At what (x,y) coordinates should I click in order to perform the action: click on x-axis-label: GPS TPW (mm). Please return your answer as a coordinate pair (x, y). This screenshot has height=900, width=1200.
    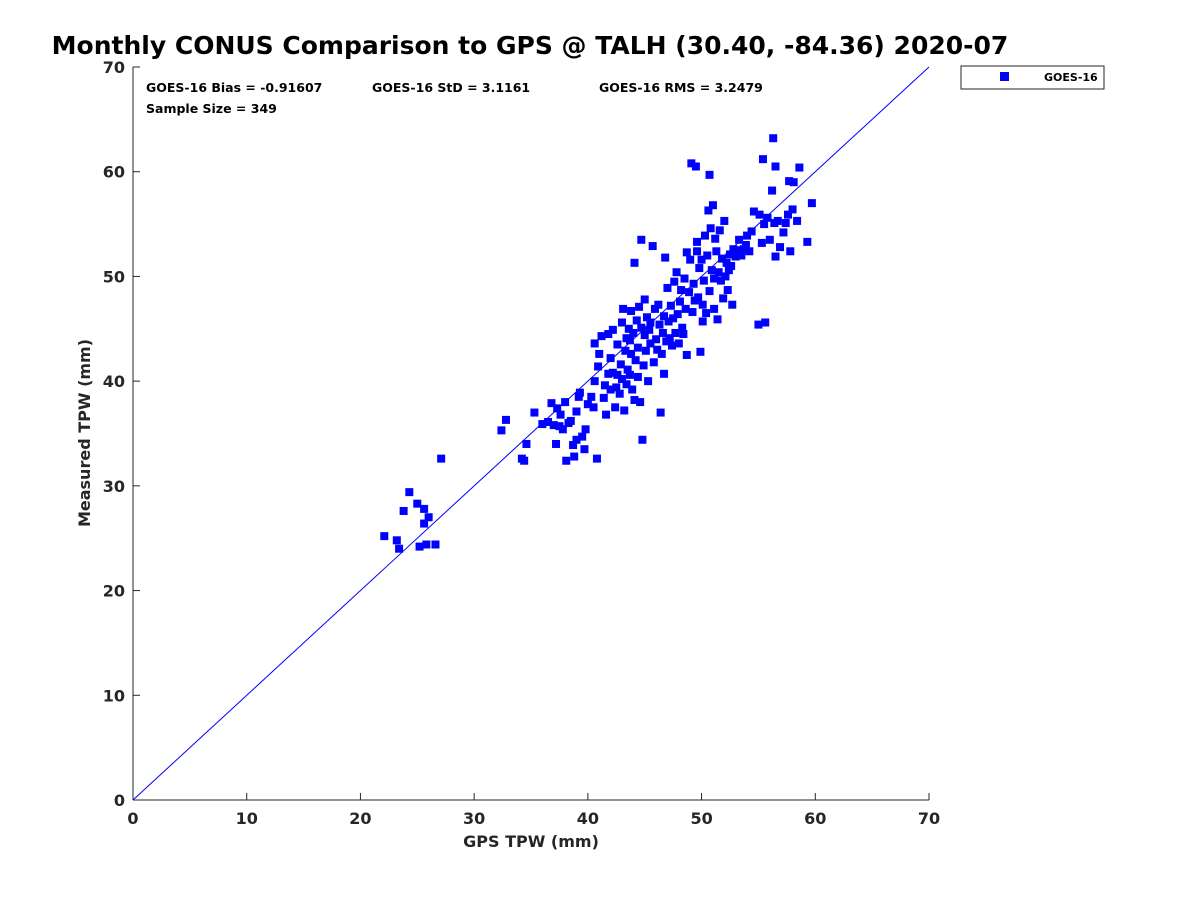
    Looking at the image, I should click on (531, 841).